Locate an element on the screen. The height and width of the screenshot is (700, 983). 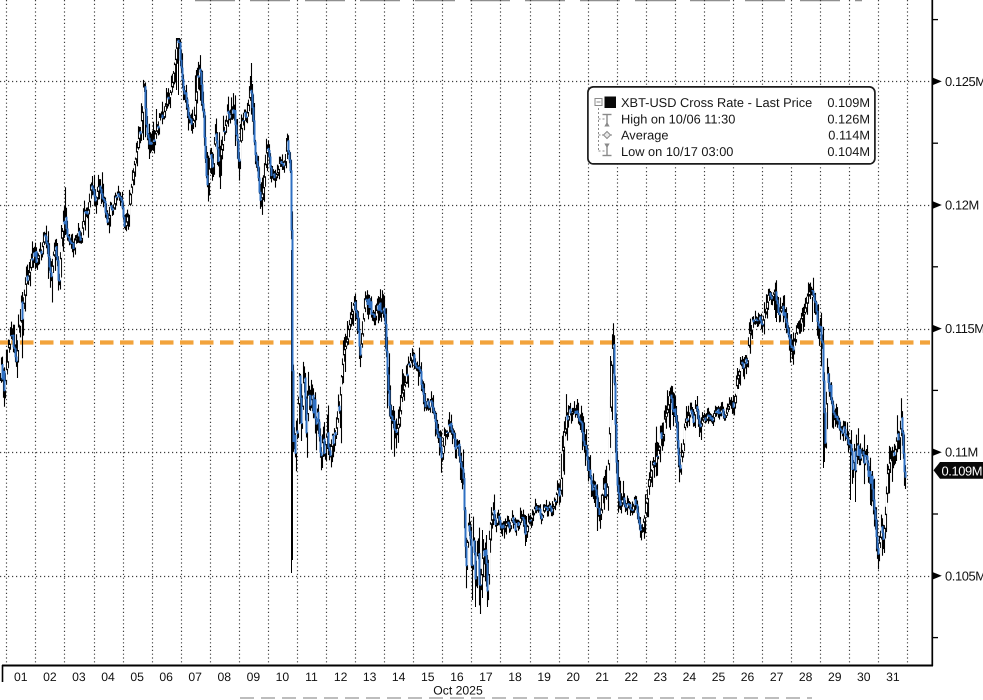
svg-text: 04 is located at coordinates (108, 677).